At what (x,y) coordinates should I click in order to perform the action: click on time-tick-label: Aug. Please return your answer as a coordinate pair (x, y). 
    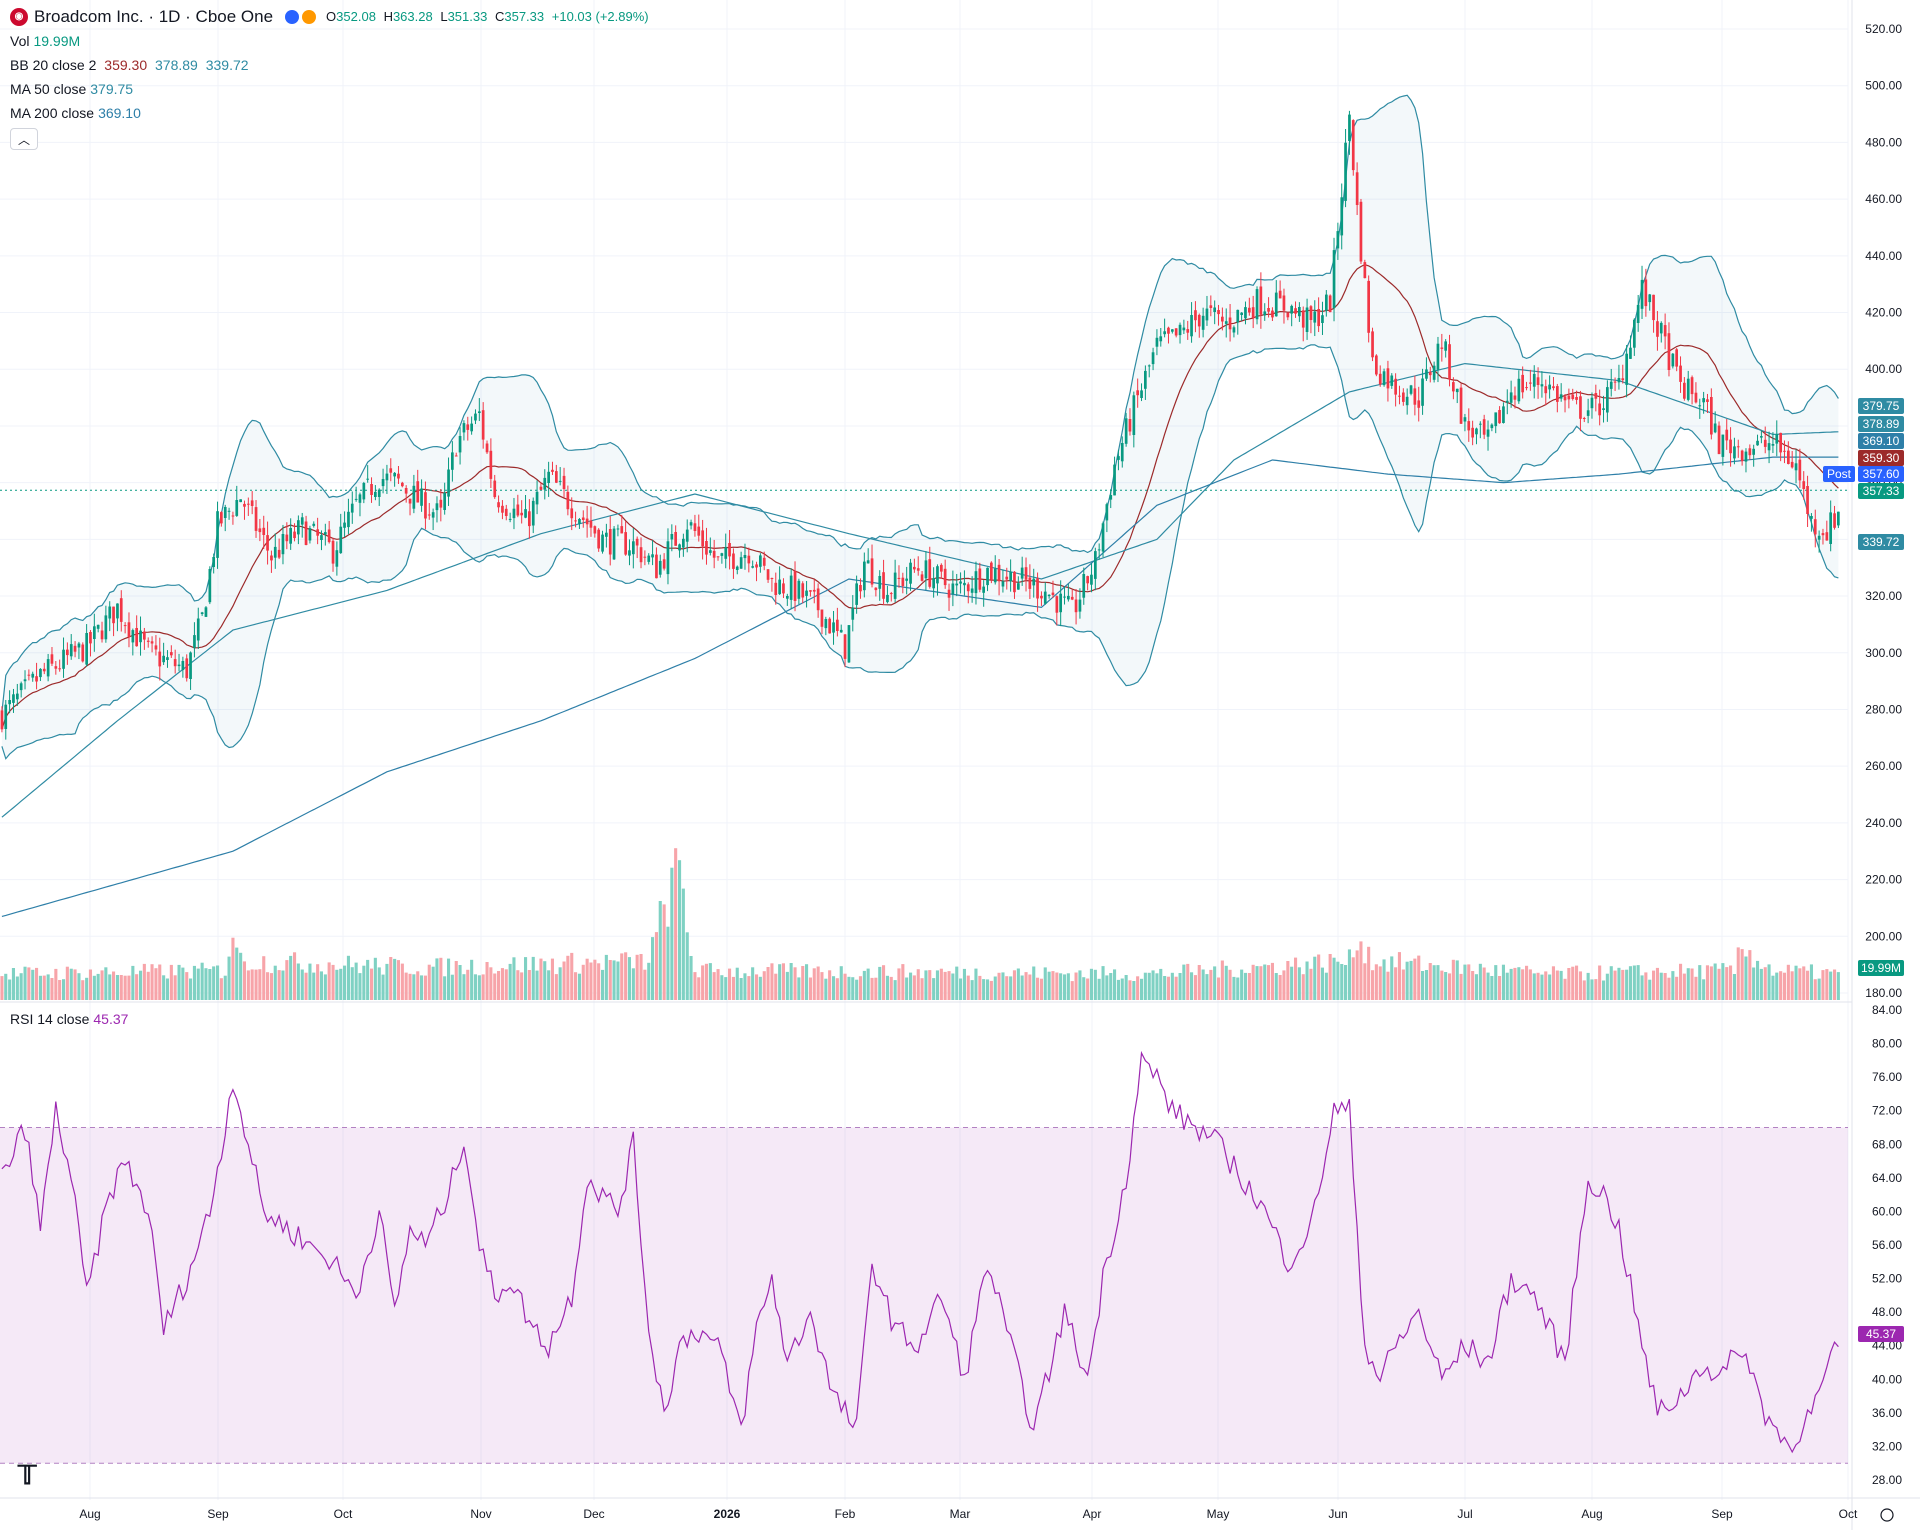
    Looking at the image, I should click on (89, 1514).